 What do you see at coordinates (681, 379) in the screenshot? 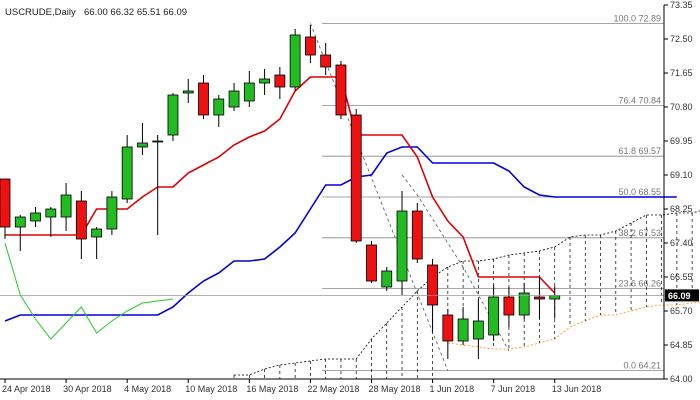
I see `y-tick-label: 64.00` at bounding box center [681, 379].